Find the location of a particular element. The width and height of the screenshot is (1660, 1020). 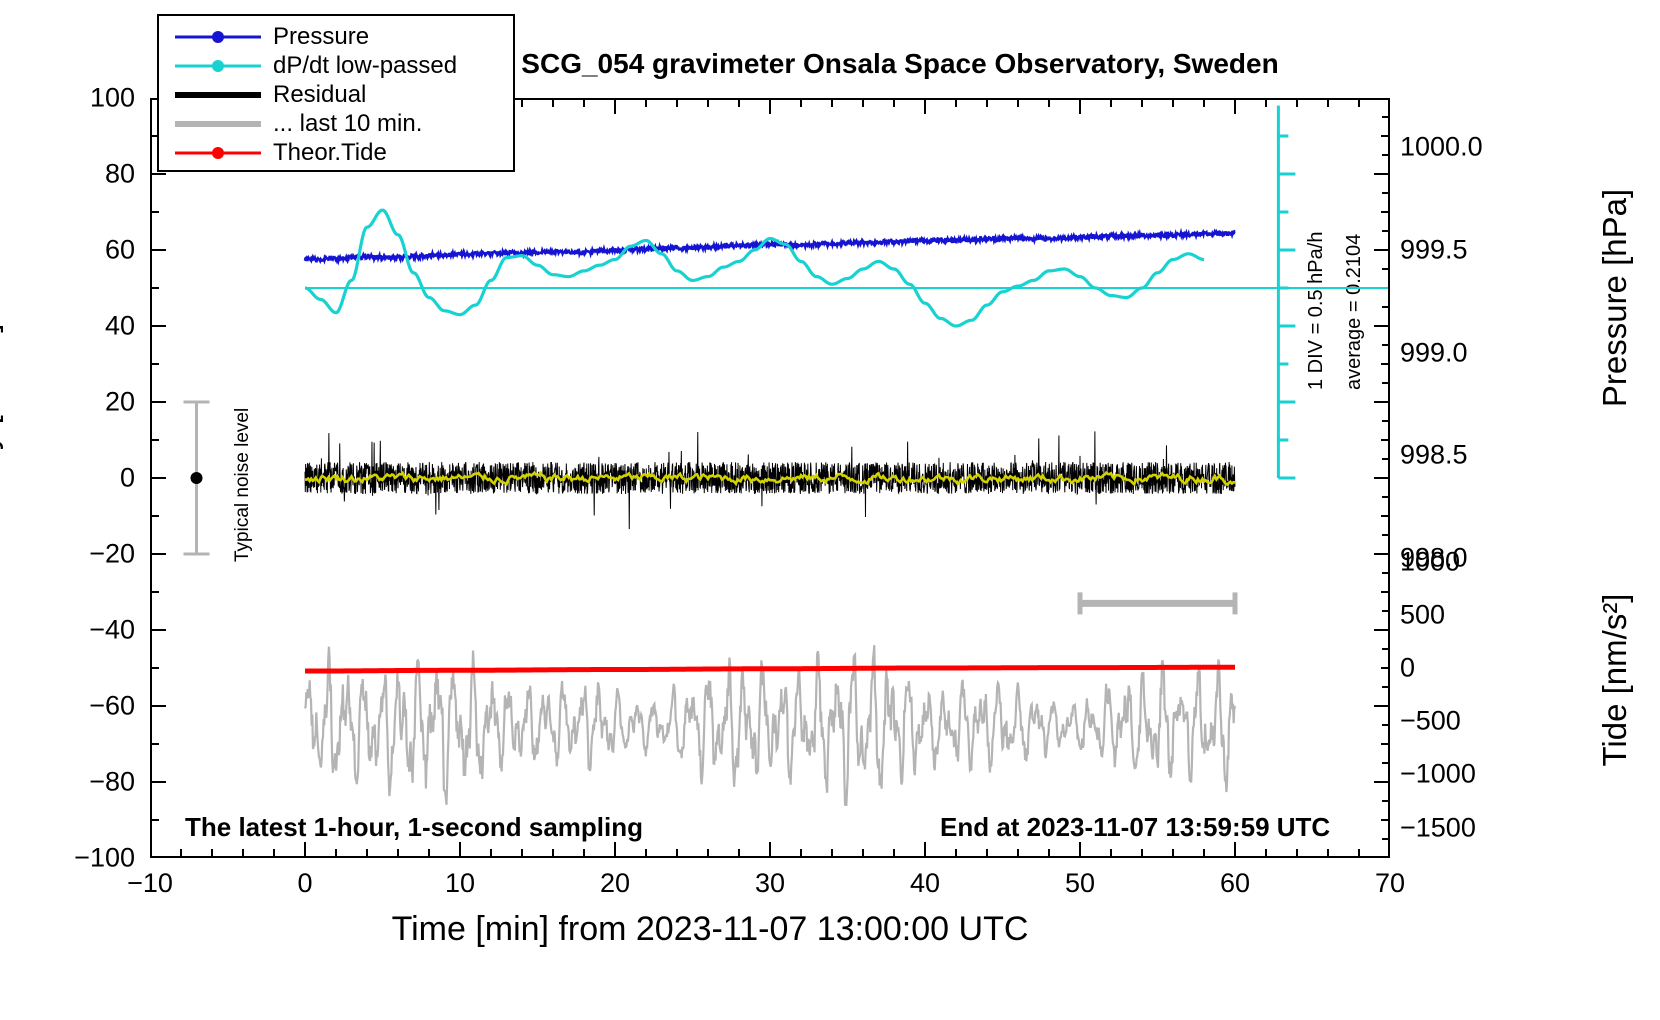

x-axis-title: Time [min] from 2023-11-07 13:00:00 UTC is located at coordinates (710, 929).